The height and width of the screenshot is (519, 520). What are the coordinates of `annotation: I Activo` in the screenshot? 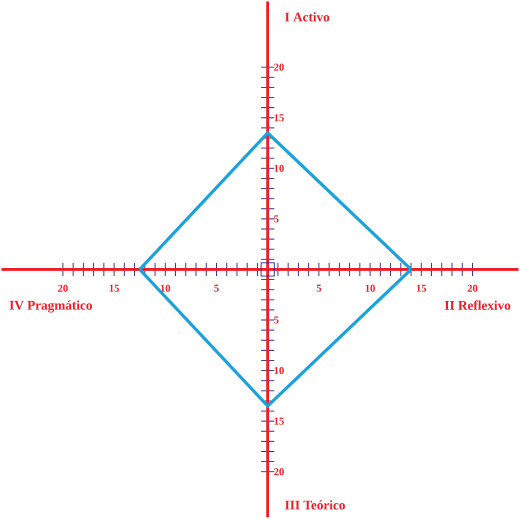 It's located at (307, 17).